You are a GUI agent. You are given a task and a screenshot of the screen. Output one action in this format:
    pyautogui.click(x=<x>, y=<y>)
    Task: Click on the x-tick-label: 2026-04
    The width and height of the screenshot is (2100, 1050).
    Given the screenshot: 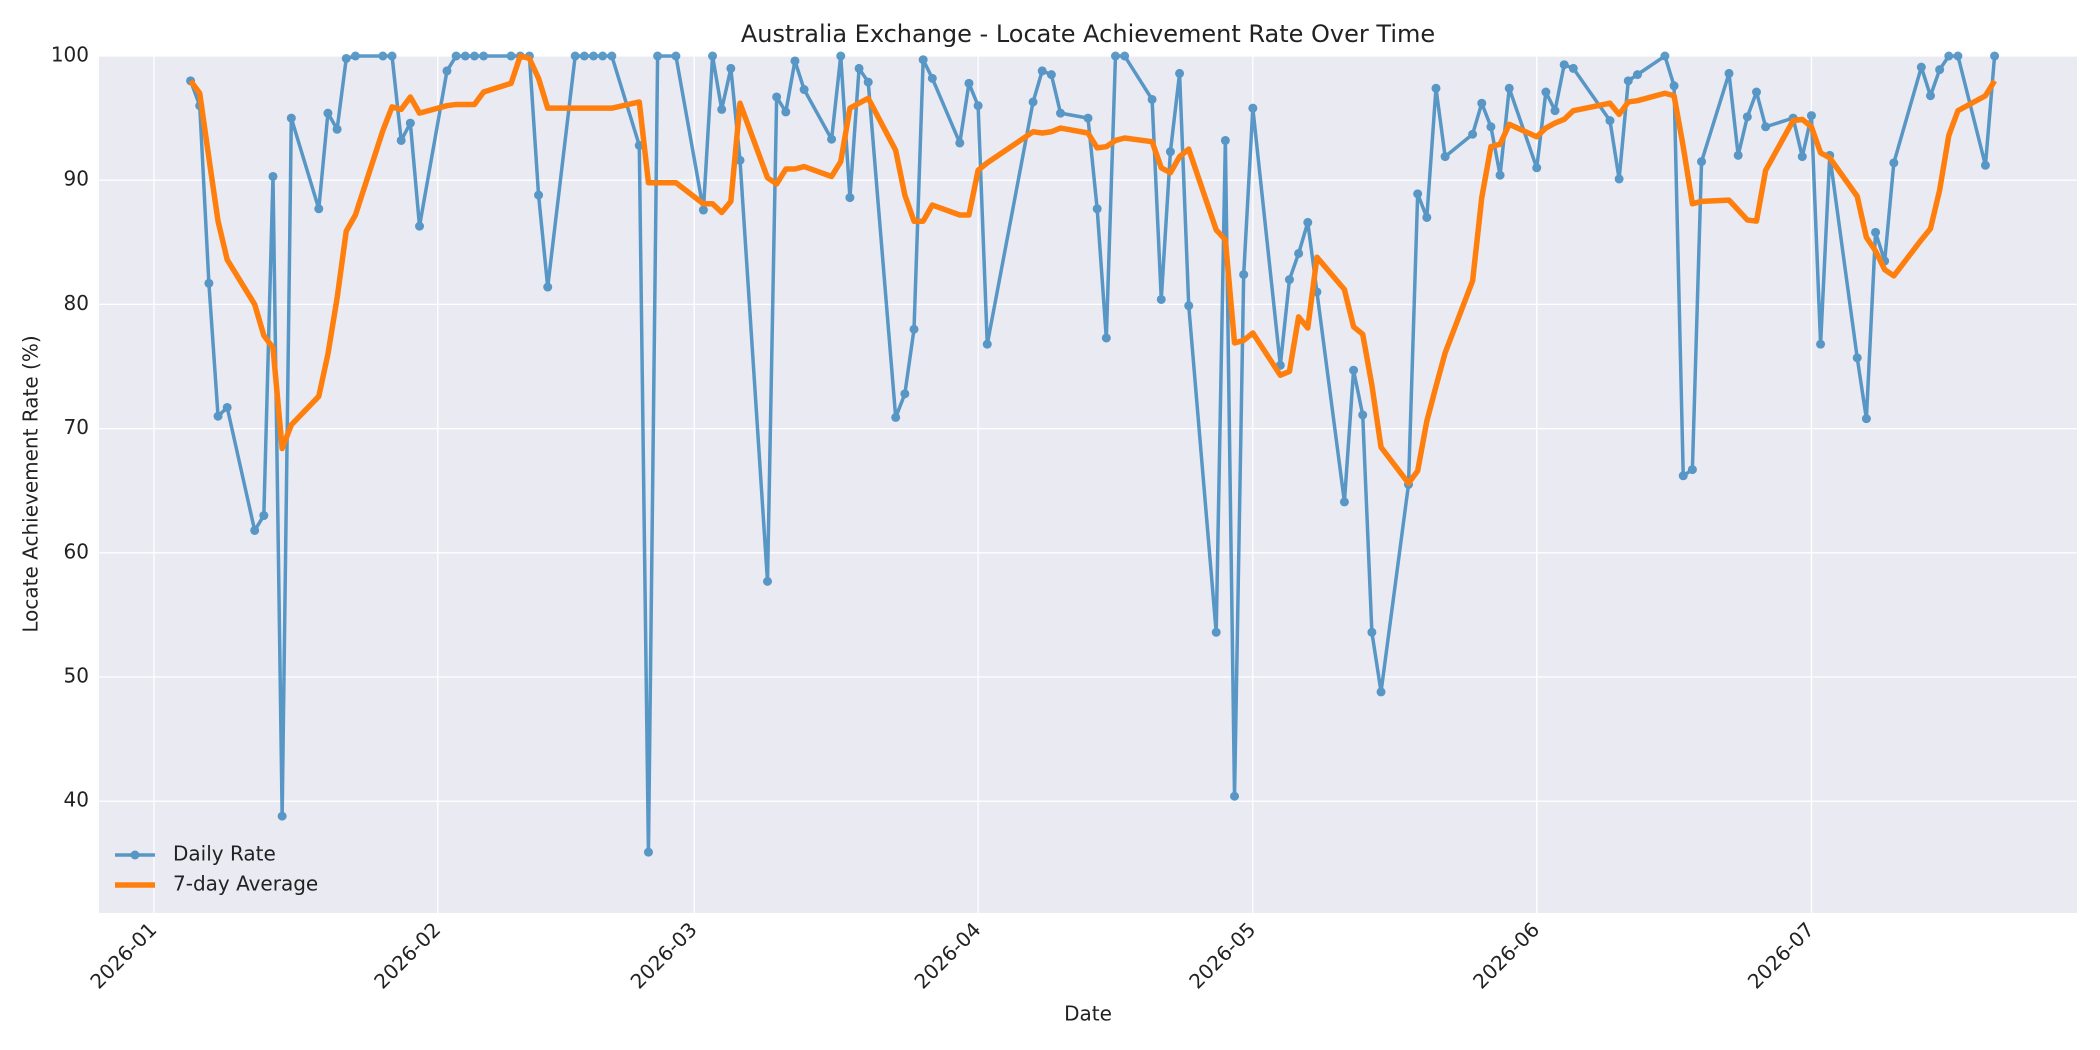 What is the action you would take?
    pyautogui.click(x=947, y=955)
    